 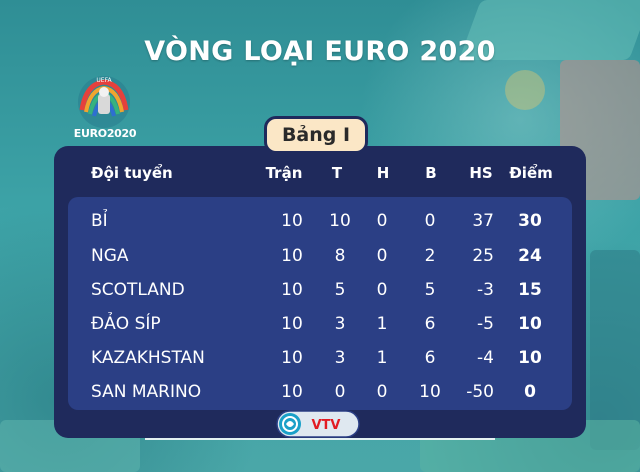 What do you see at coordinates (104, 102) in the screenshot?
I see `euro2020-trophy-logo-icon: UEFA` at bounding box center [104, 102].